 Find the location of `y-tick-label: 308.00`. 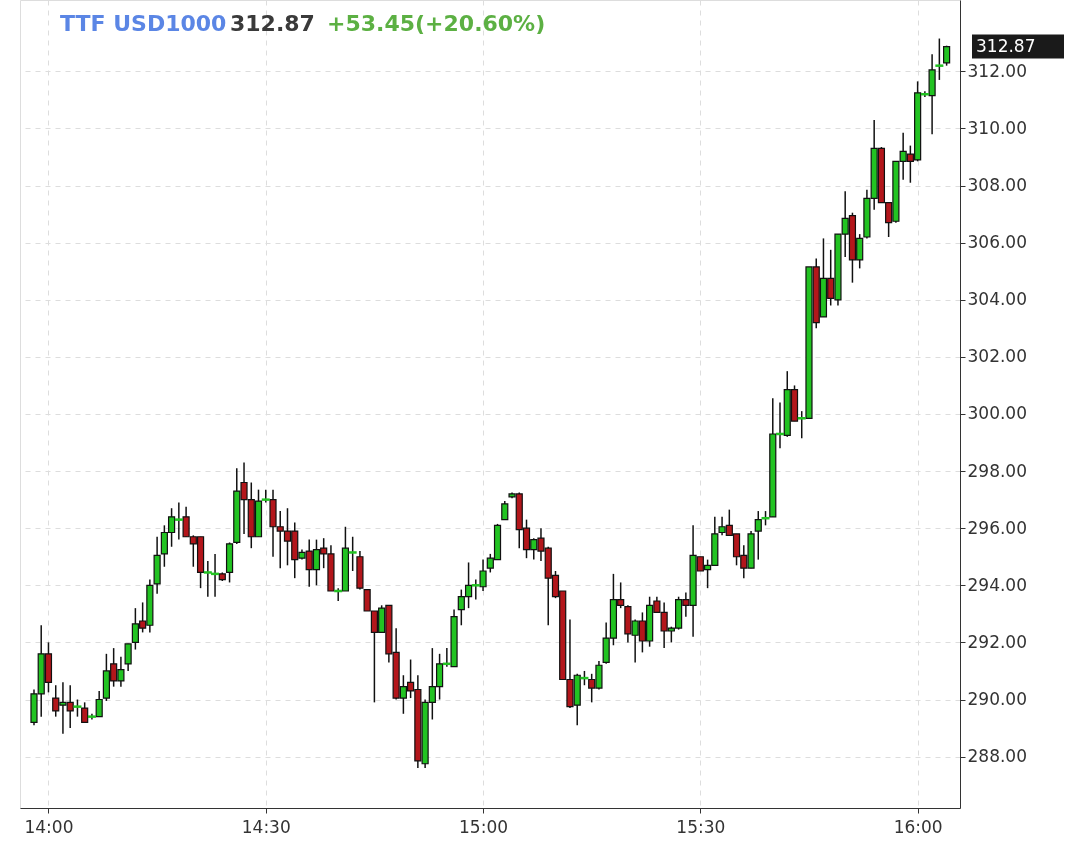

y-tick-label: 308.00 is located at coordinates (997, 185).